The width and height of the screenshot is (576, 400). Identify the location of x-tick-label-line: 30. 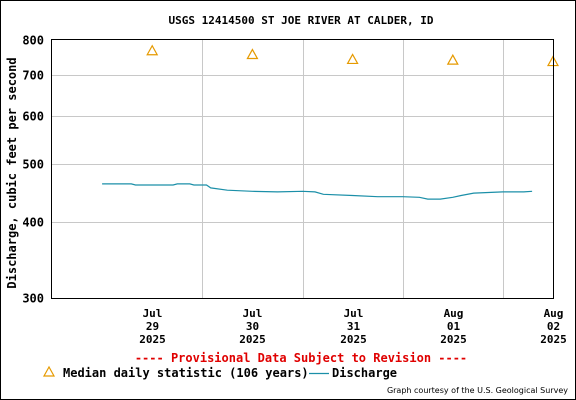
(252, 326).